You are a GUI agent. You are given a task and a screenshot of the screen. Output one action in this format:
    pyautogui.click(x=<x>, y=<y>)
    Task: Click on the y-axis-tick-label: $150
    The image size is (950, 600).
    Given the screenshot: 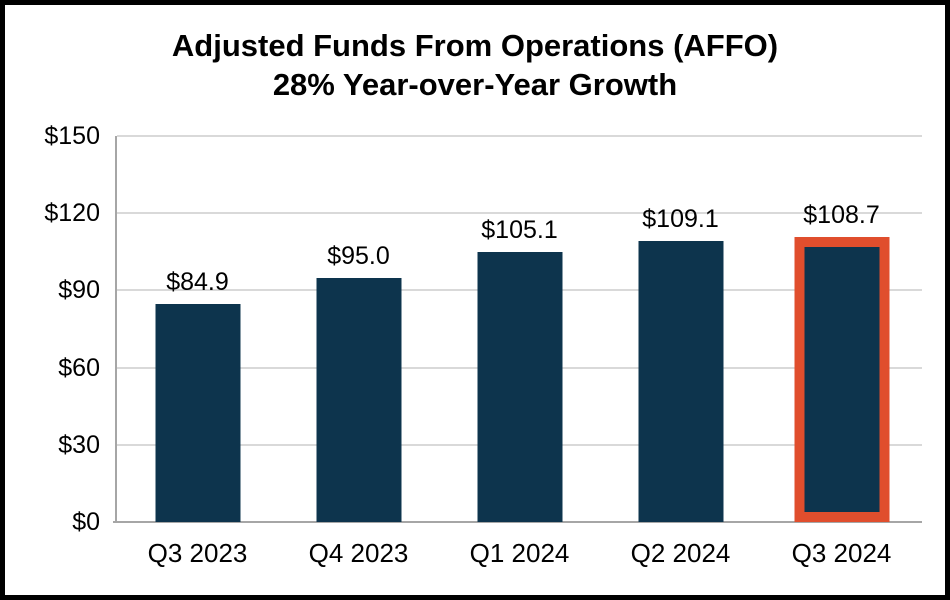 What is the action you would take?
    pyautogui.click(x=72, y=136)
    